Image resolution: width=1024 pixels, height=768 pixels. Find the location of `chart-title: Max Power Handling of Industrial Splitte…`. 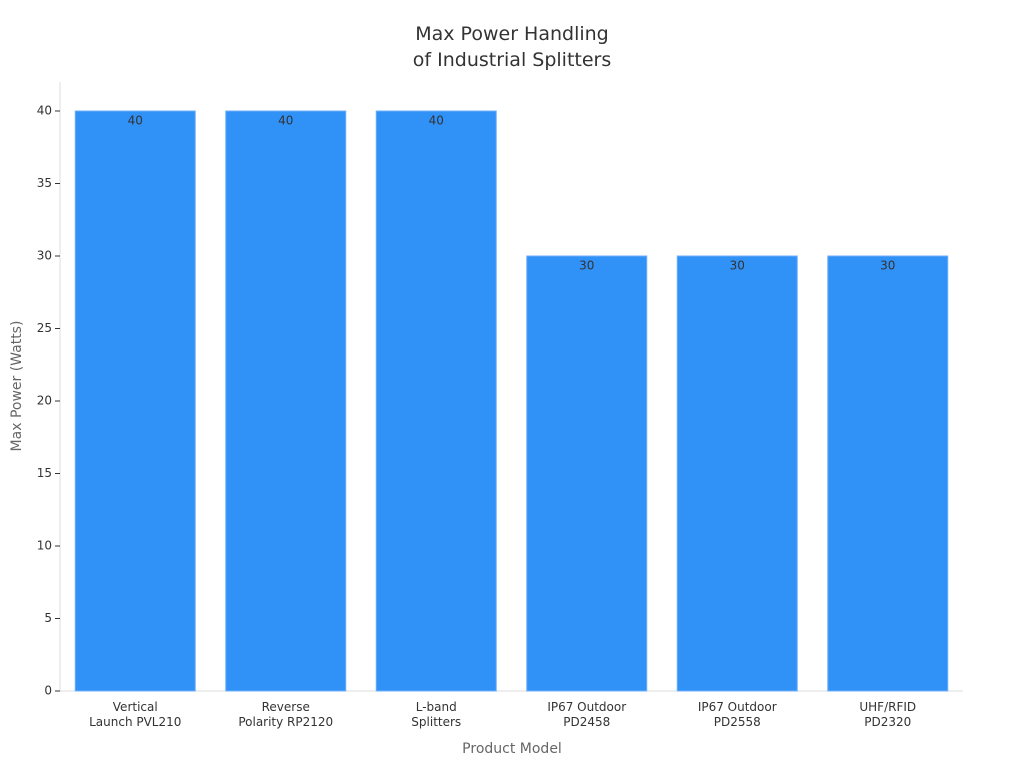

chart-title: Max Power Handling of Industrial Splitte… is located at coordinates (512, 47).